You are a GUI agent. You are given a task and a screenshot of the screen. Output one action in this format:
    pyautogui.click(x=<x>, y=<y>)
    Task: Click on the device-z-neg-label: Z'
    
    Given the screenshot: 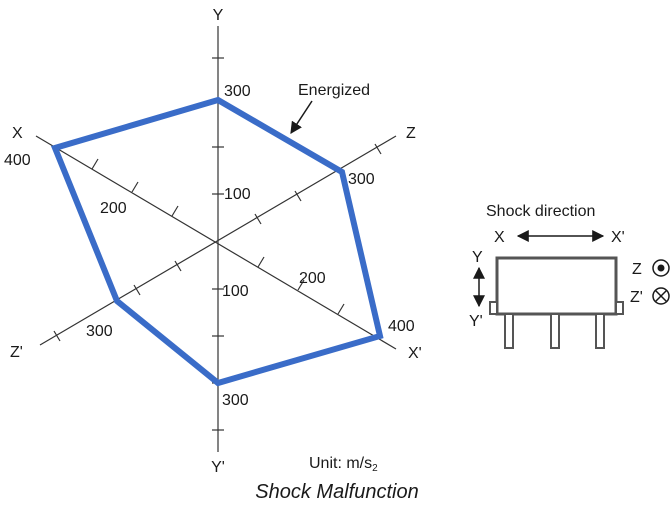 What is the action you would take?
    pyautogui.click(x=636, y=297)
    